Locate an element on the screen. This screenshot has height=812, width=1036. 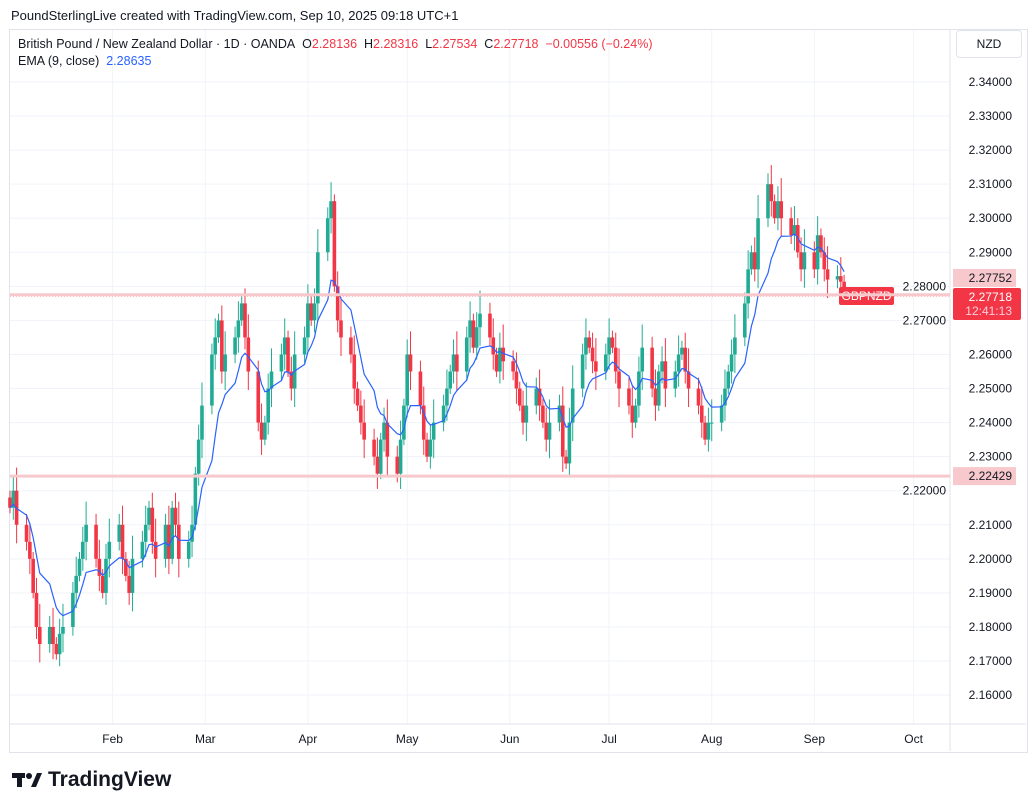
x-tick-label: Oct is located at coordinates (913, 739).